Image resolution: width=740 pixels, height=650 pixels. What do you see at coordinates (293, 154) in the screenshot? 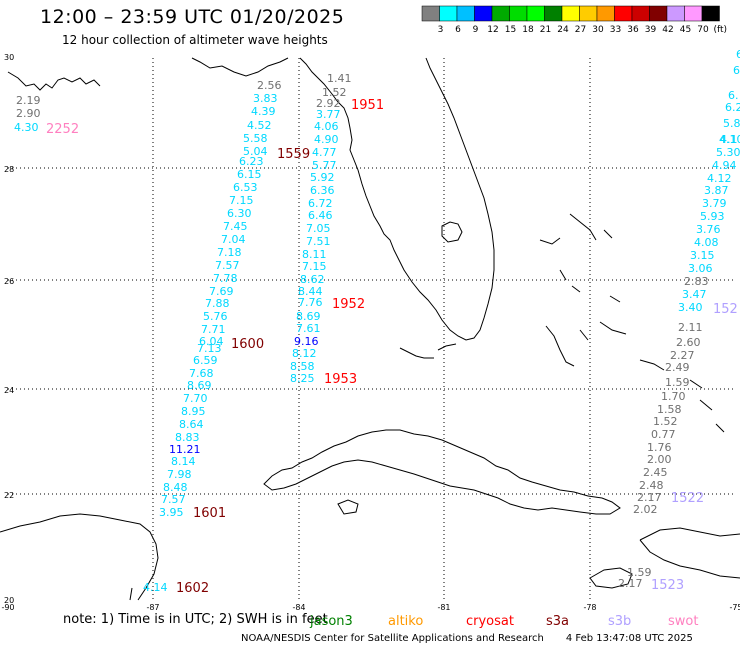
I see `pass-time-label: 1559` at bounding box center [293, 154].